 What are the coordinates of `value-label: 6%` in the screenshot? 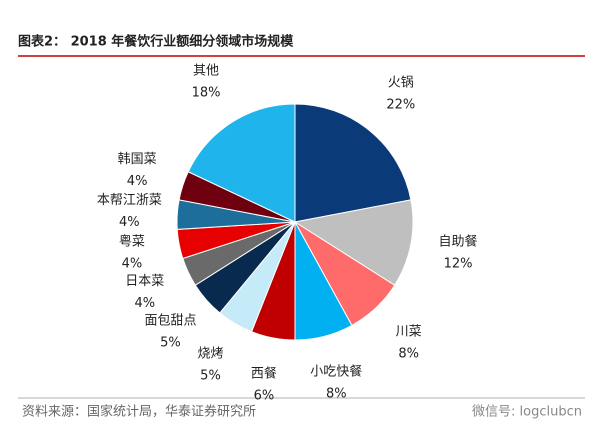 It's located at (264, 396).